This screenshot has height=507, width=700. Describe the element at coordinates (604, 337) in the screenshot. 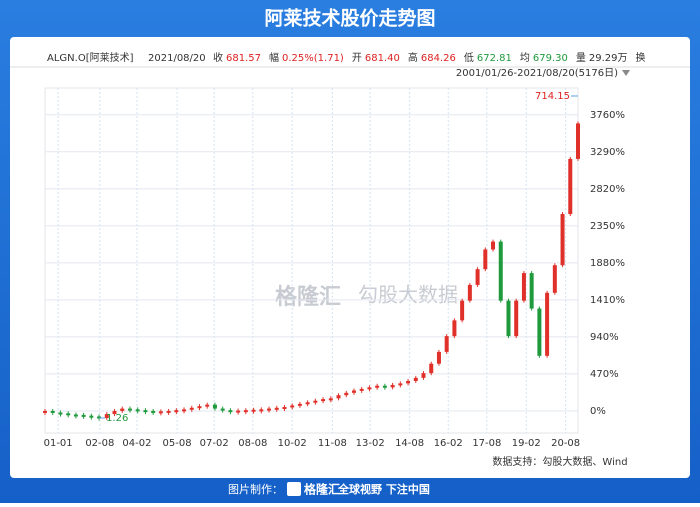

I see `y-tick-label: 940%` at that location.